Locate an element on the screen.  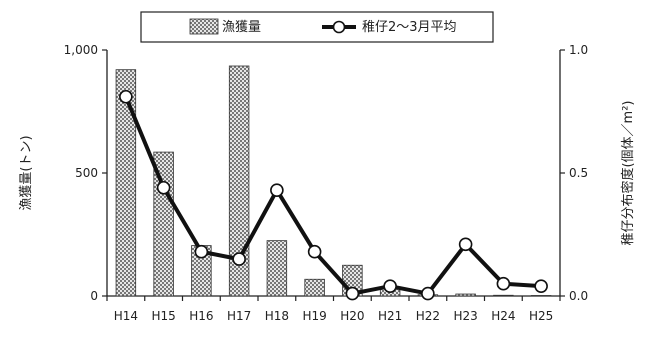
x-tick-label: H16 is located at coordinates (201, 316).